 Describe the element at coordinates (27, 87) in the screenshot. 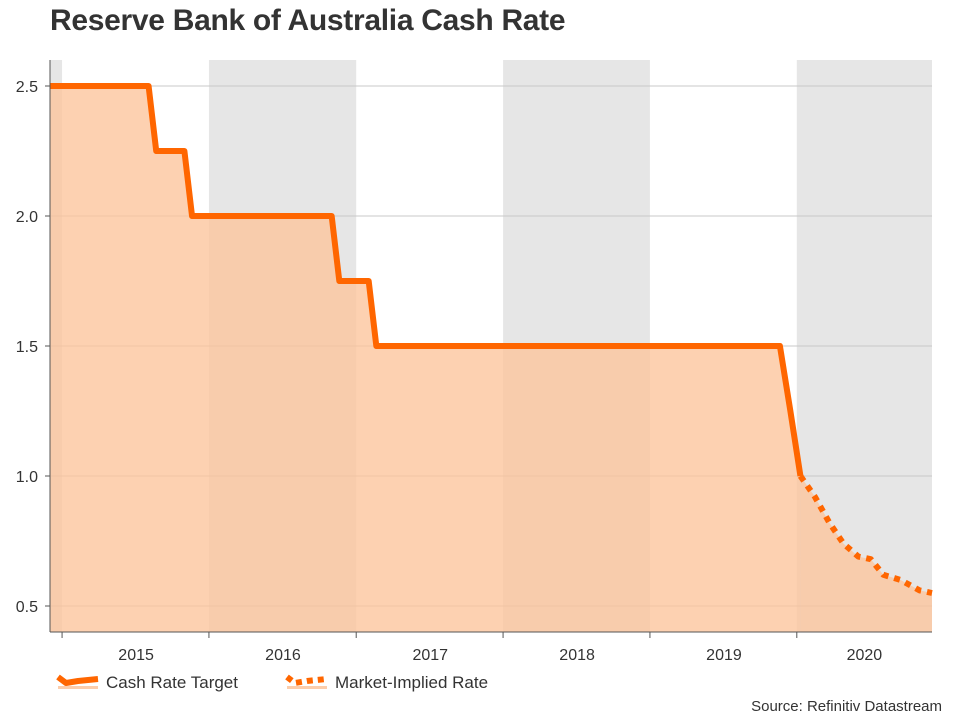

I see `y-tick-label-4: 2.5` at that location.